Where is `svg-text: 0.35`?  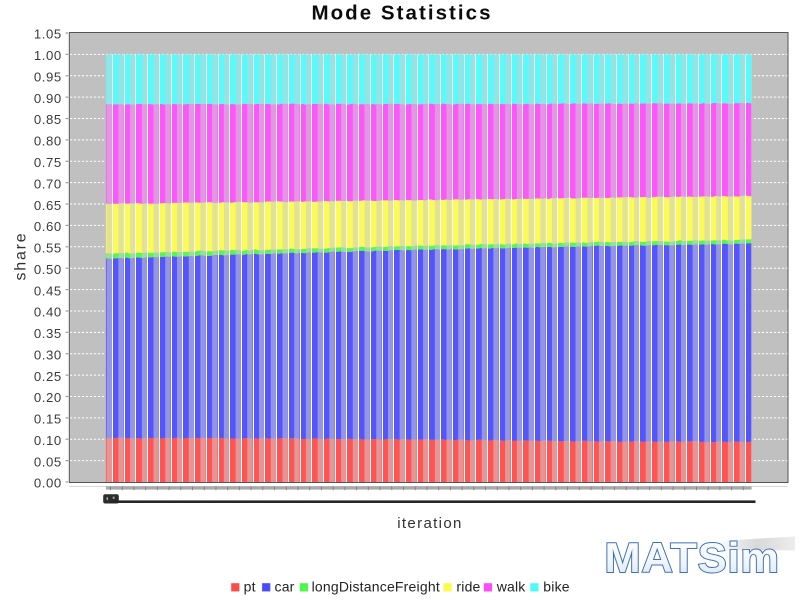 svg-text: 0.35 is located at coordinates (48, 333).